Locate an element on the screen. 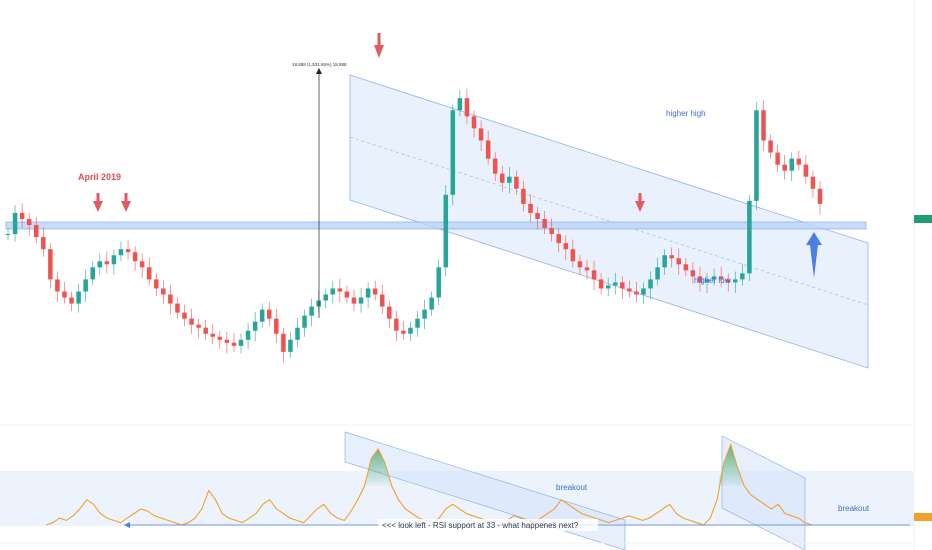 This screenshot has height=550, width=932. current-price-tag is located at coordinates (923, 219).